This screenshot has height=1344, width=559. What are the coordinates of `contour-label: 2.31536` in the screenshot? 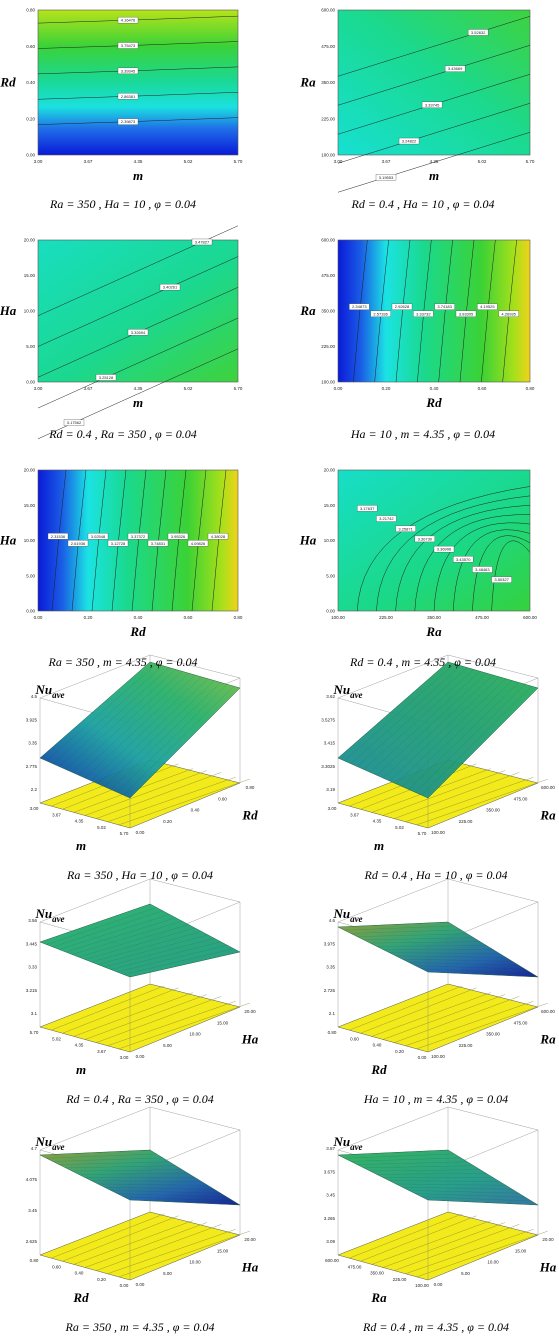 It's located at (58, 536).